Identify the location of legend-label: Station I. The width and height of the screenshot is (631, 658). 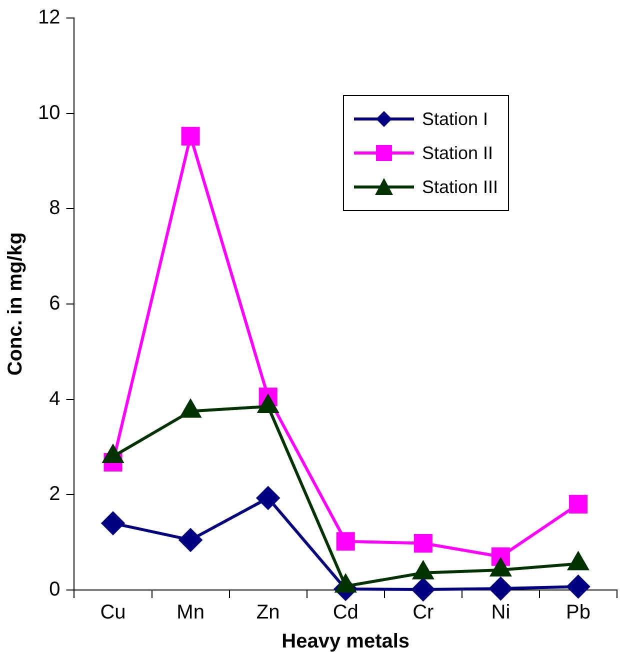
(455, 119).